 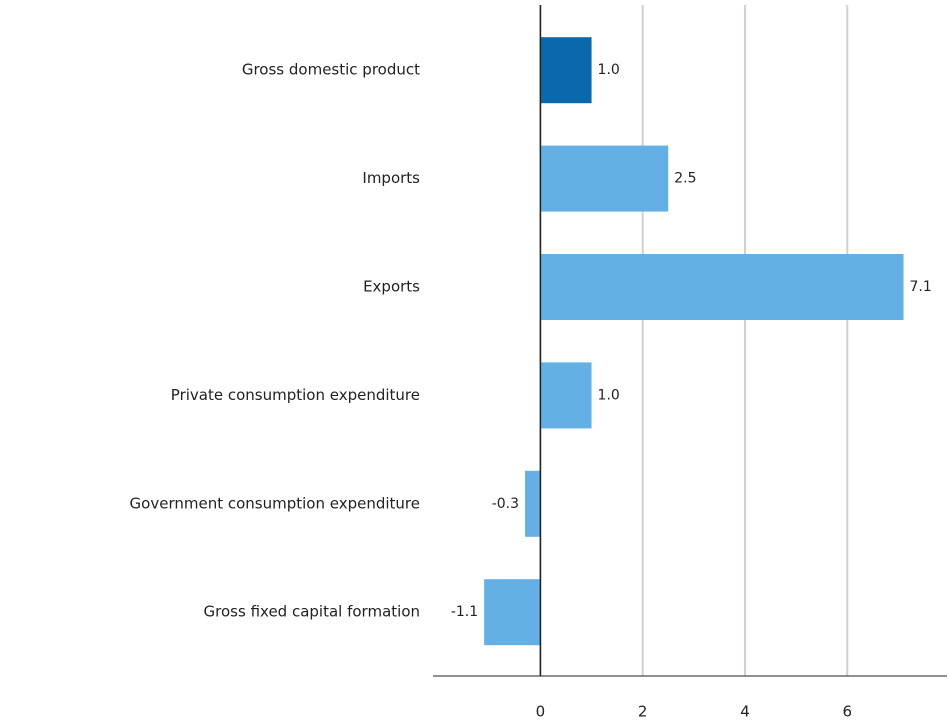 I want to click on x-tick-label: 2, so click(x=643, y=712).